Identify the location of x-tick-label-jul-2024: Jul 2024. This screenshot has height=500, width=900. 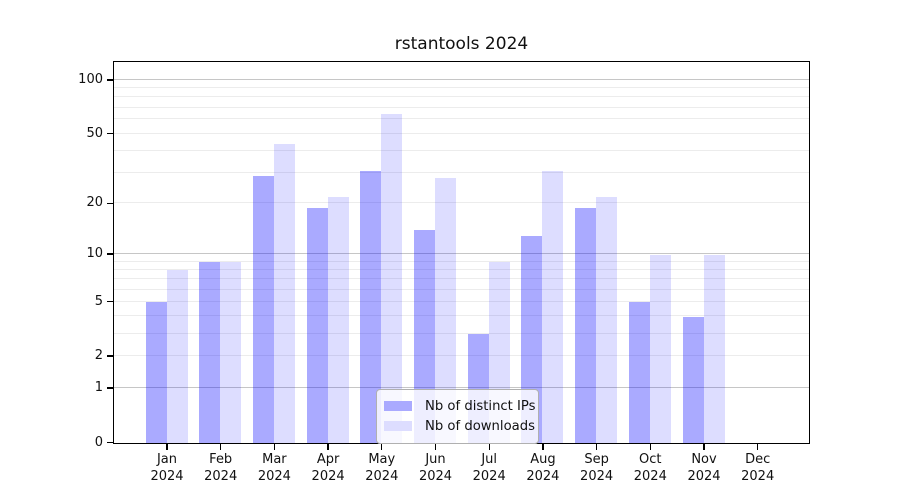
(489, 468).